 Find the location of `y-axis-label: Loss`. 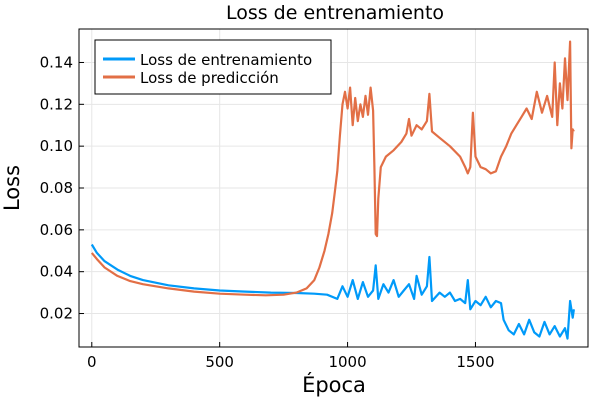

y-axis-label: Loss is located at coordinates (12, 188).